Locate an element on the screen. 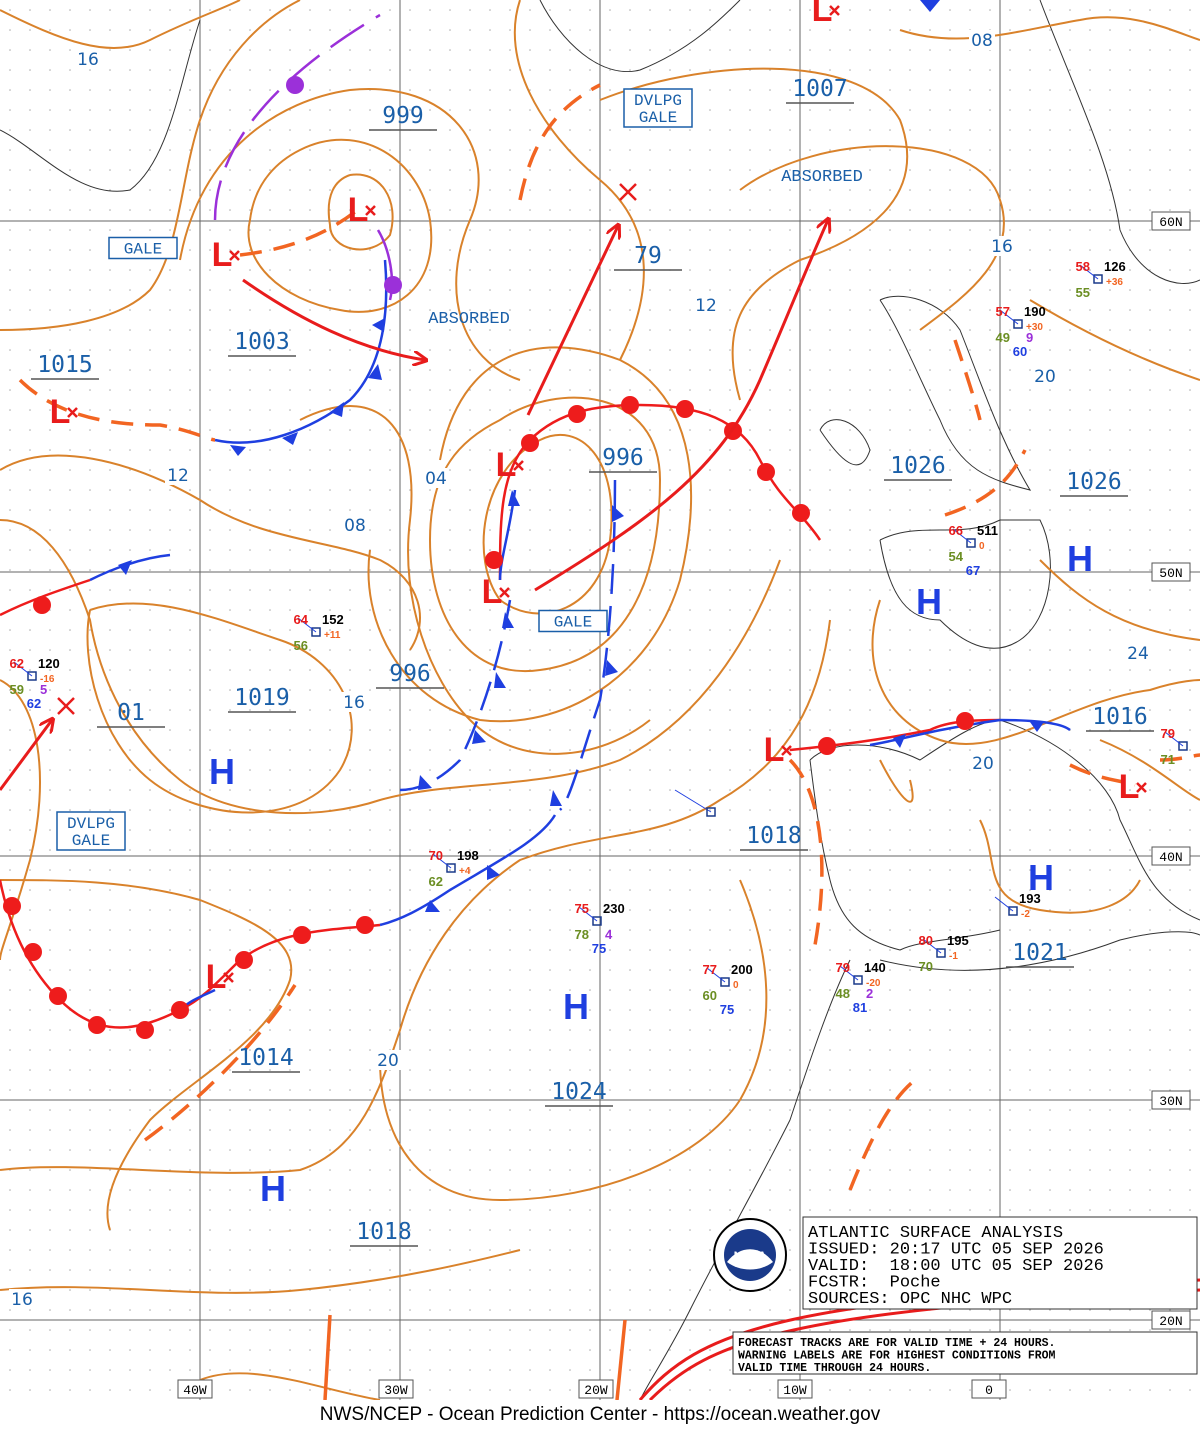 Image resolution: width=1200 pixels, height=1433 pixels. title-line: SOURCES: OPC NHC WPC is located at coordinates (910, 1299).